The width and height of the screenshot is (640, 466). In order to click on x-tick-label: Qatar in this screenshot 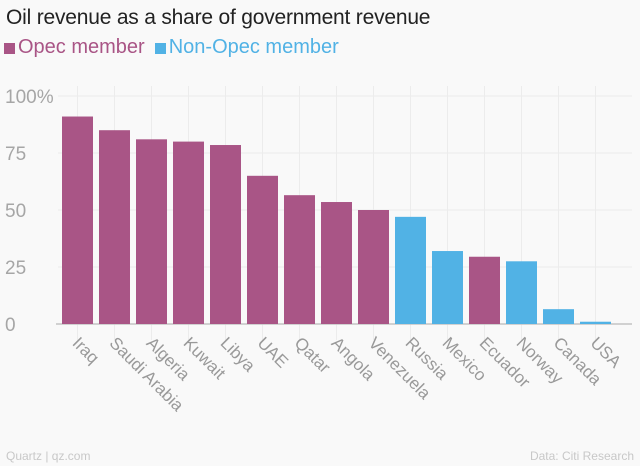, I will do `click(313, 355)`.